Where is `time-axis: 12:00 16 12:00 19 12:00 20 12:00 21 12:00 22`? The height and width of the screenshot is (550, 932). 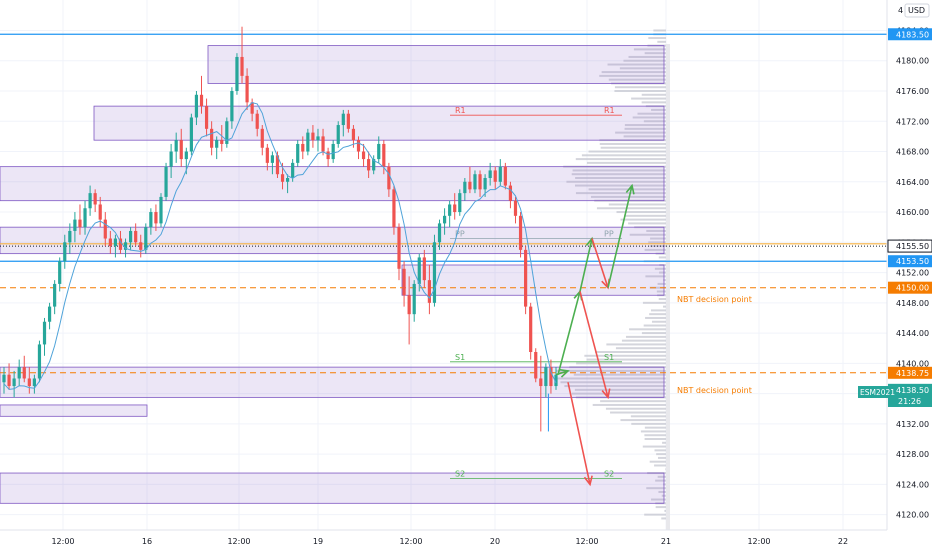
time-axis: 12:00 16 12:00 19 12:00 20 12:00 21 12:00 22 is located at coordinates (449, 541).